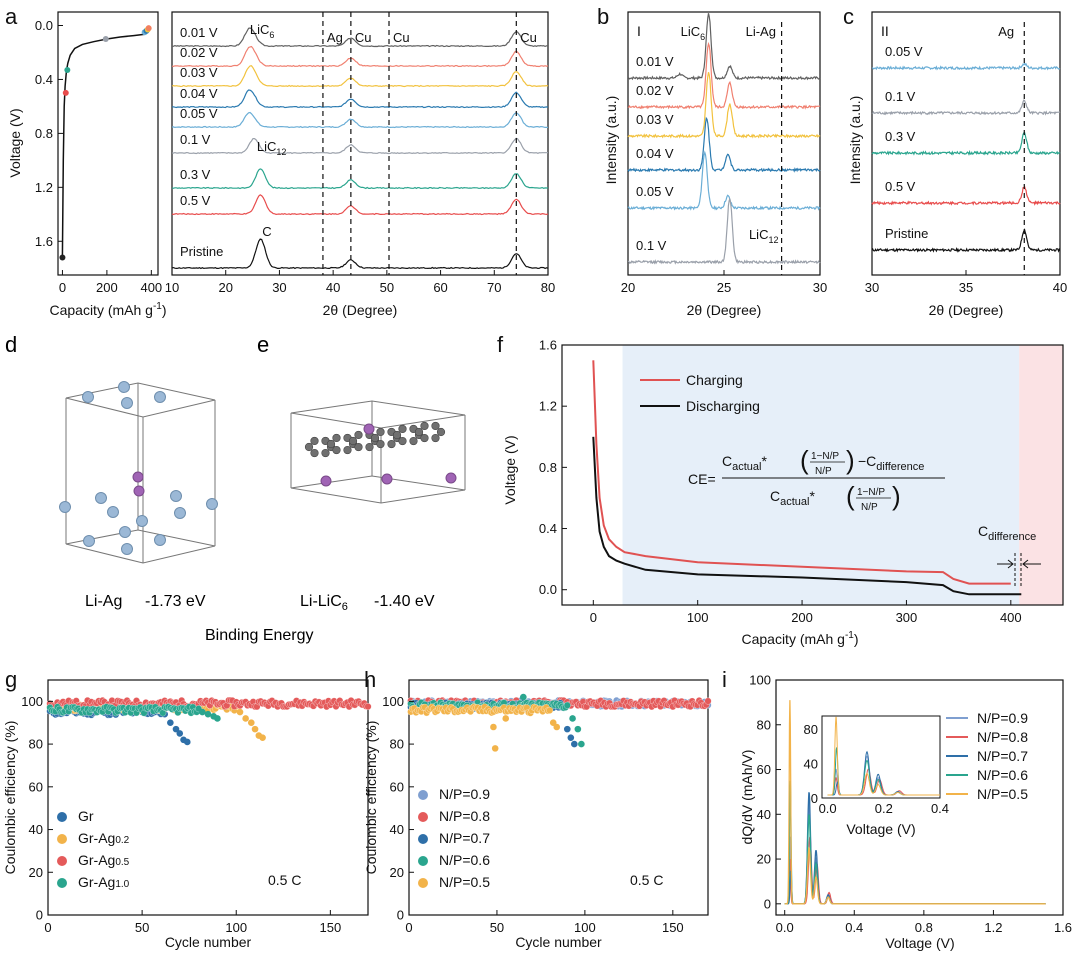  Describe the element at coordinates (869, 507) in the screenshot. I see `formula-frac-bottom: N/P` at that location.